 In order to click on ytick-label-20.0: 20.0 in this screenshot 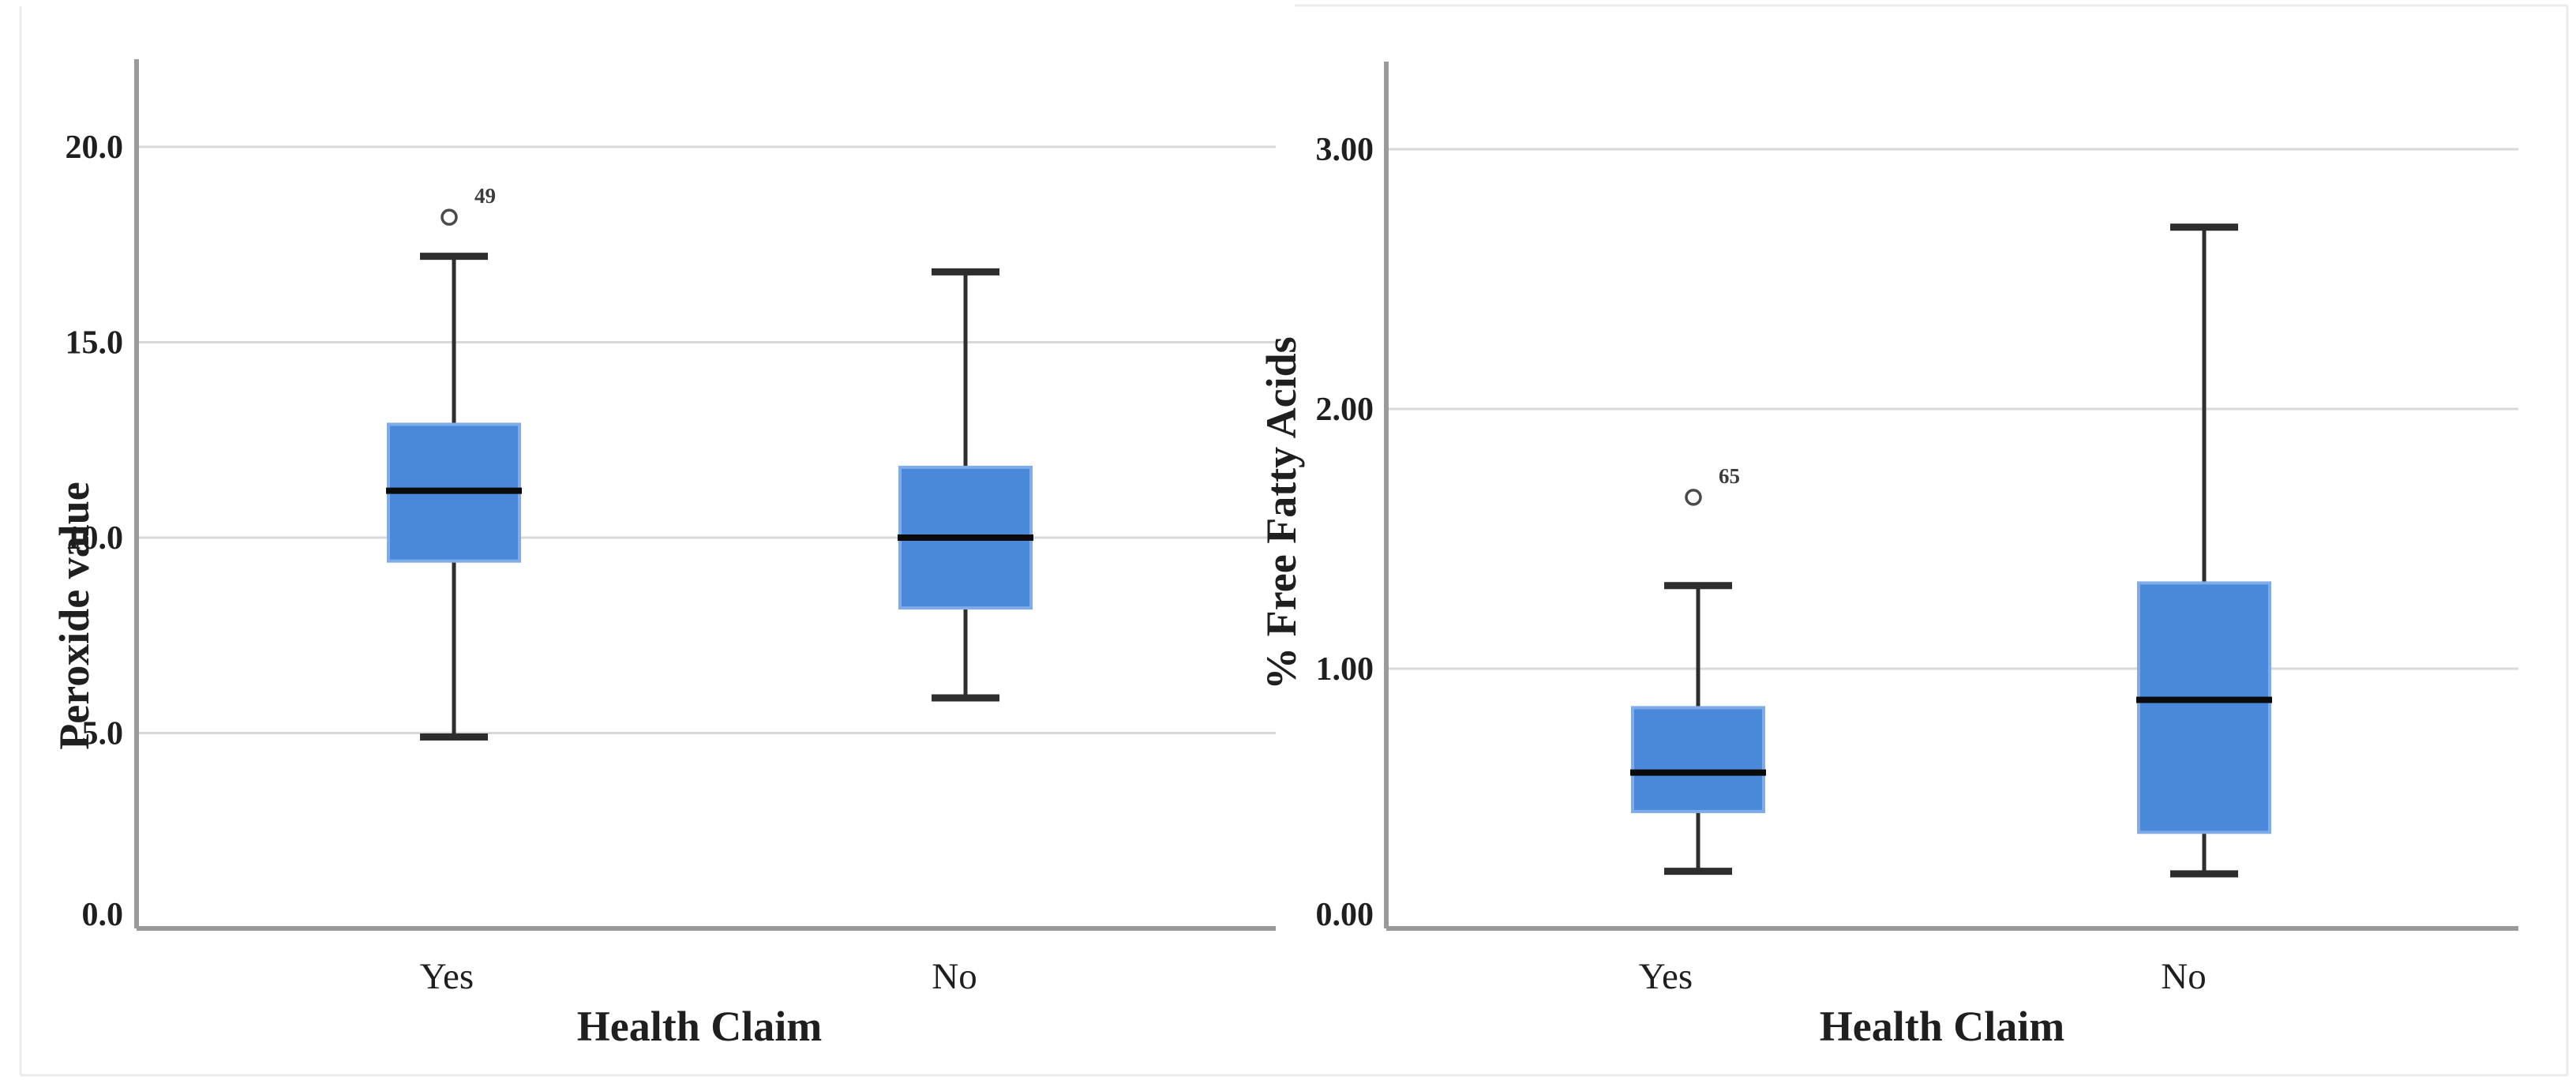, I will do `click(95, 147)`.